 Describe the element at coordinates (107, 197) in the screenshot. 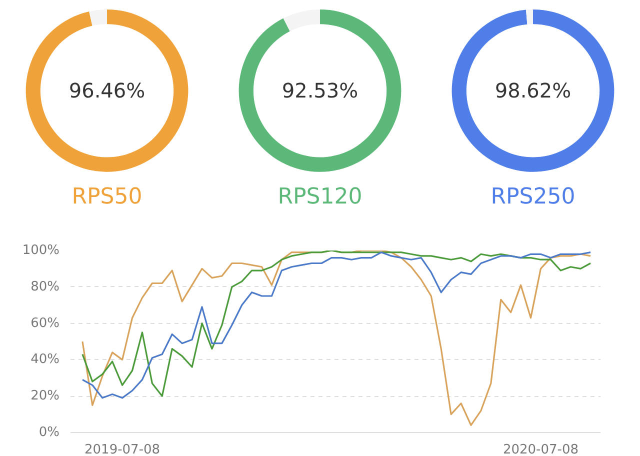

I see `text: RPS50` at that location.